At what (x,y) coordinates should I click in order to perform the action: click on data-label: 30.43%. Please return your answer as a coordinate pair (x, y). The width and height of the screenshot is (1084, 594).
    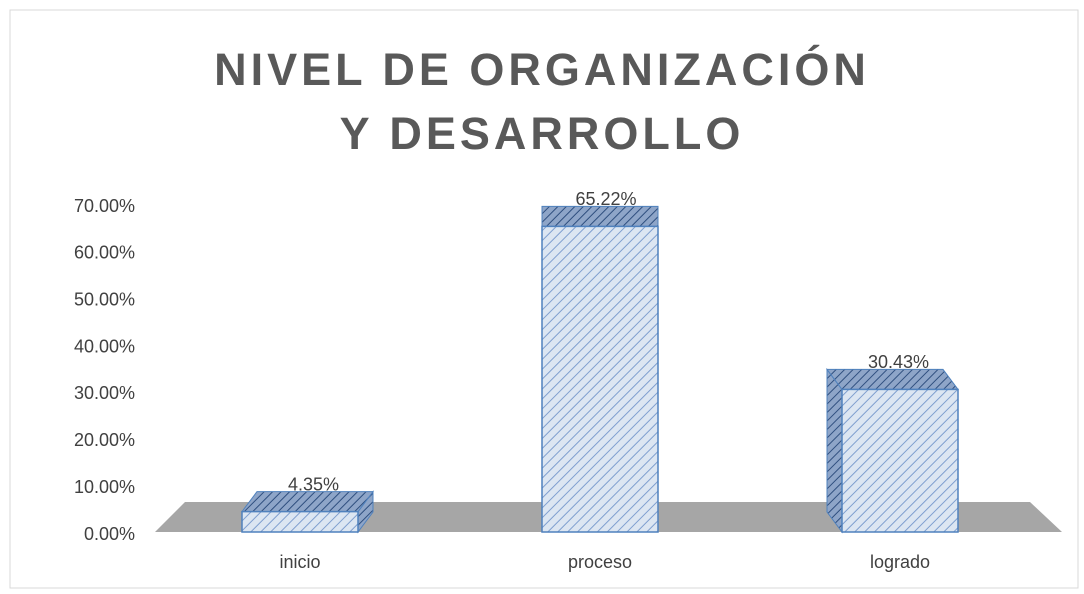
    Looking at the image, I should click on (898, 362).